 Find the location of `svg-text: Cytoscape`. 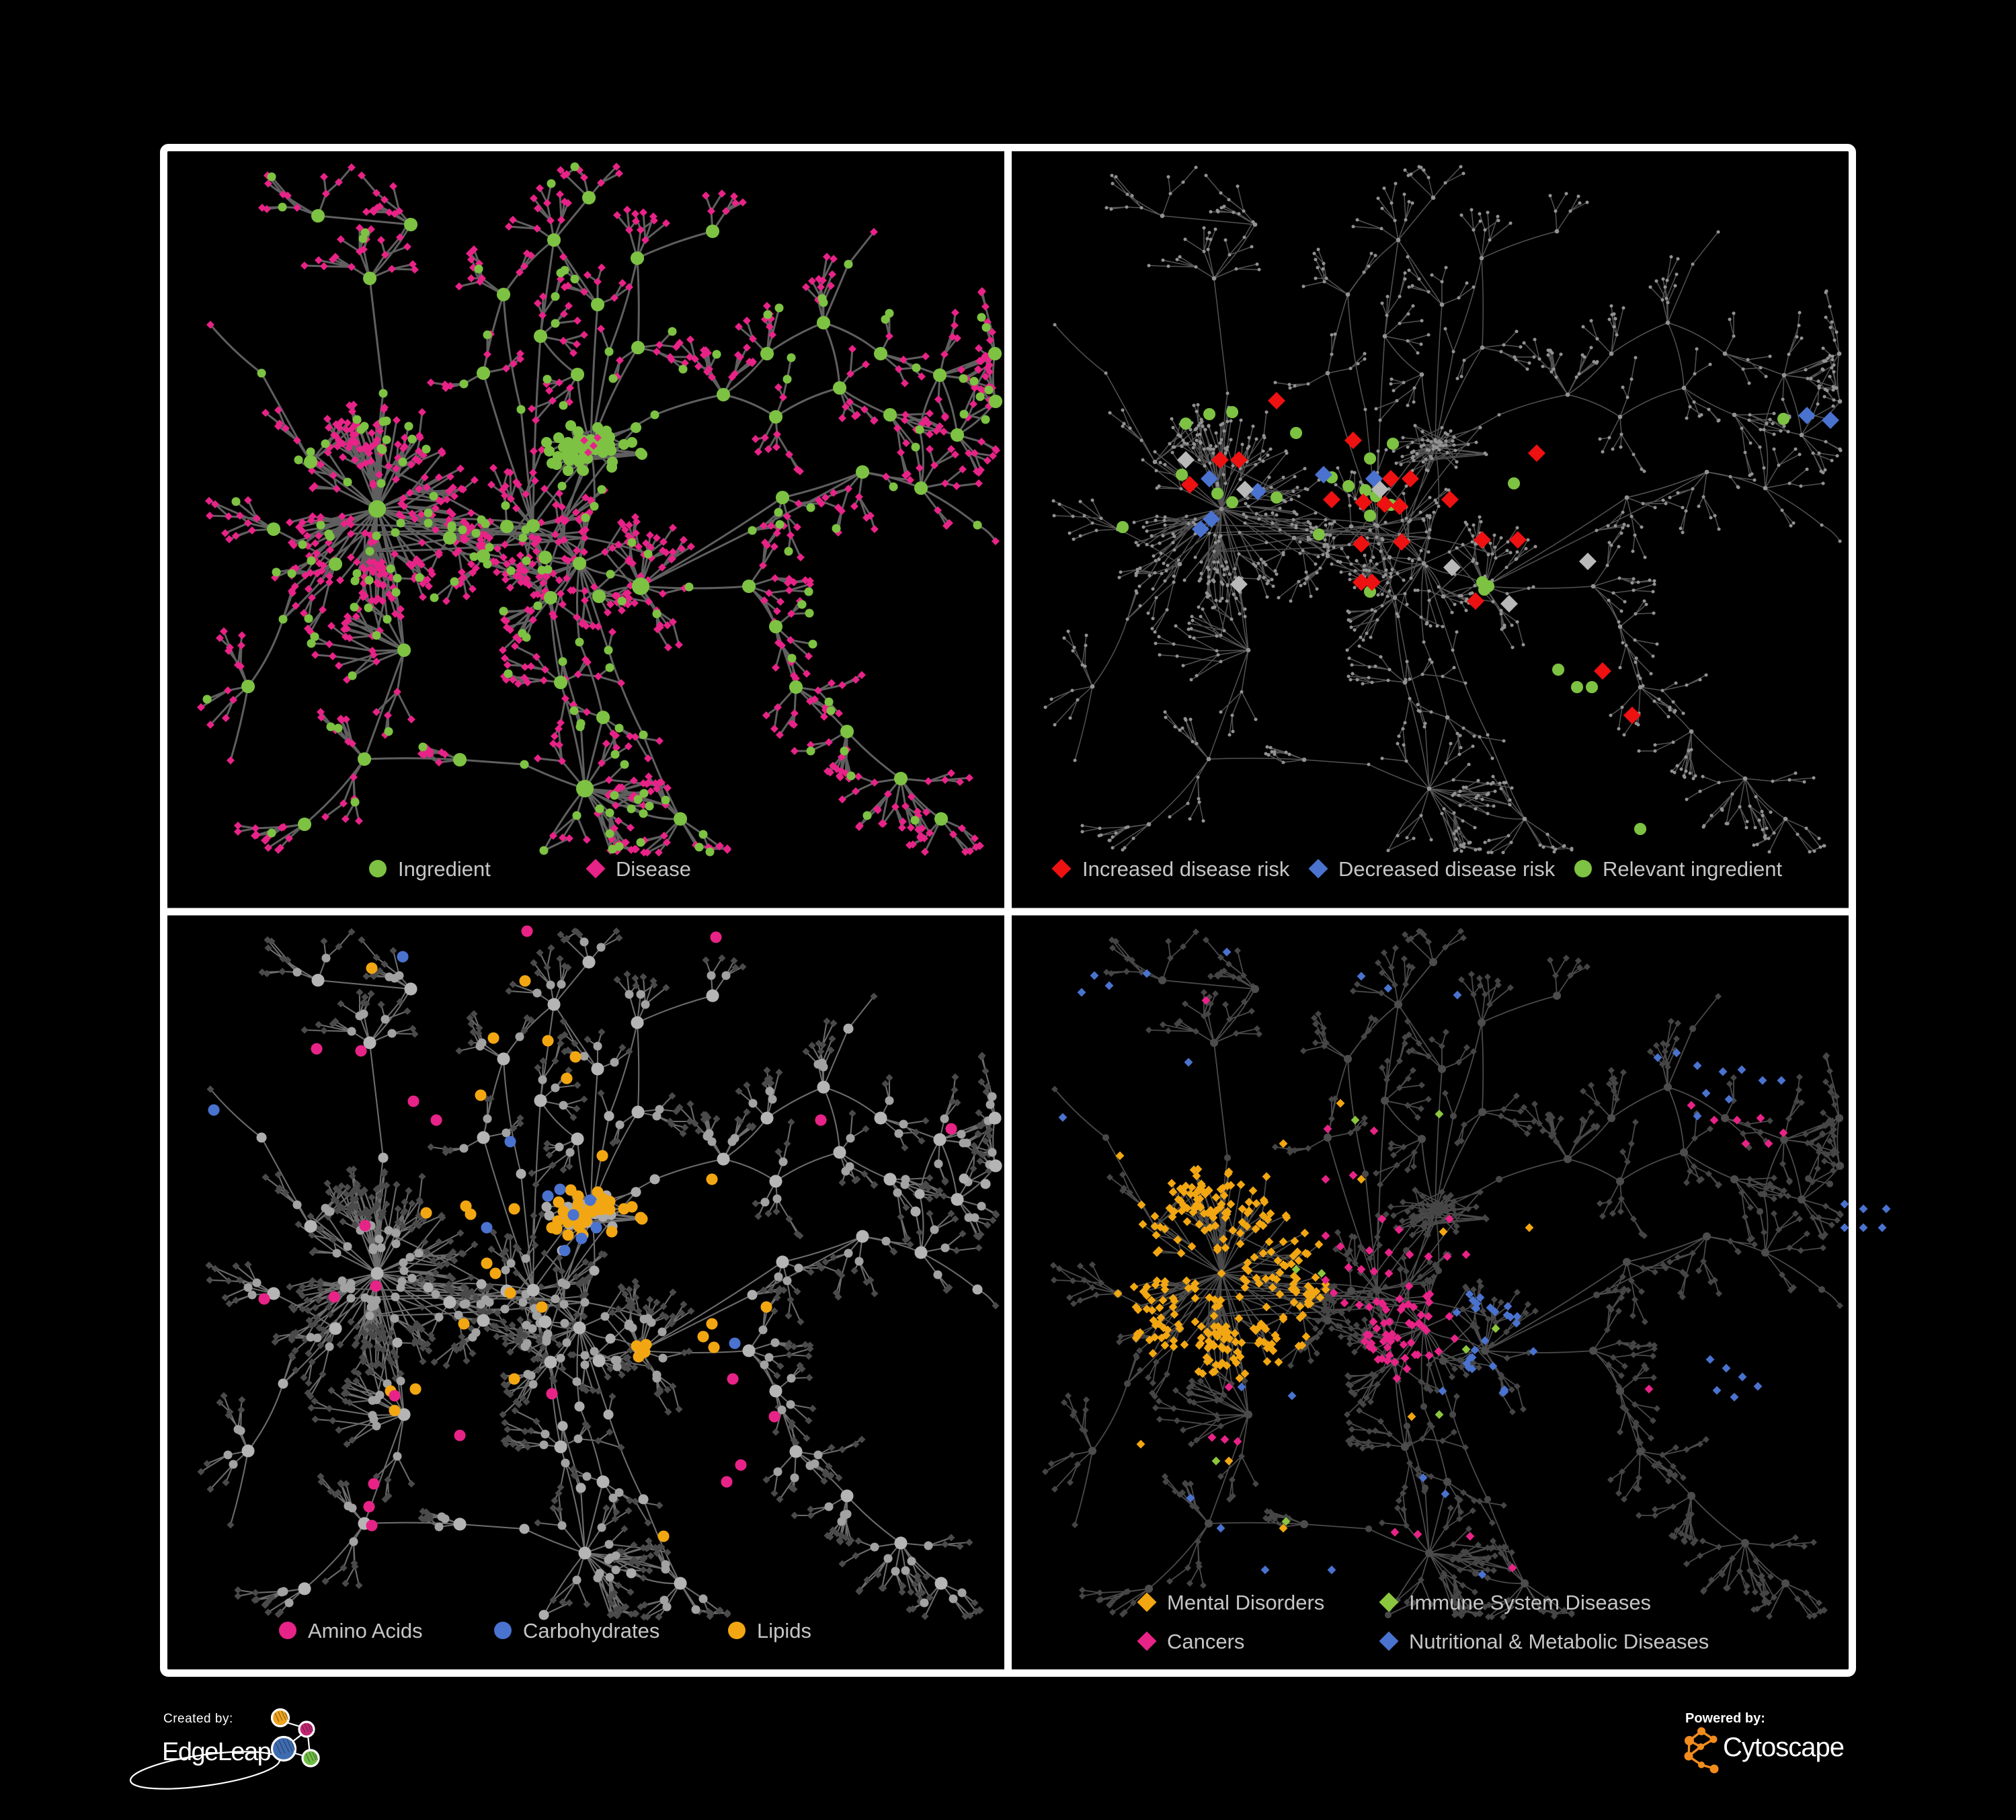

svg-text: Cytoscape is located at coordinates (1783, 1747).